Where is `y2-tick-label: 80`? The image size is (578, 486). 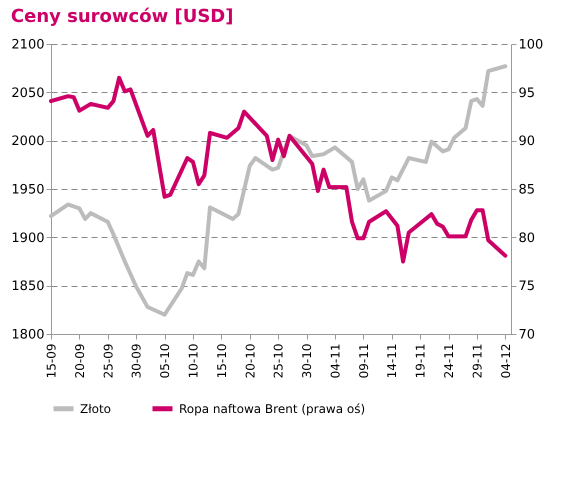
y2-tick-label: 80 is located at coordinates (527, 238).